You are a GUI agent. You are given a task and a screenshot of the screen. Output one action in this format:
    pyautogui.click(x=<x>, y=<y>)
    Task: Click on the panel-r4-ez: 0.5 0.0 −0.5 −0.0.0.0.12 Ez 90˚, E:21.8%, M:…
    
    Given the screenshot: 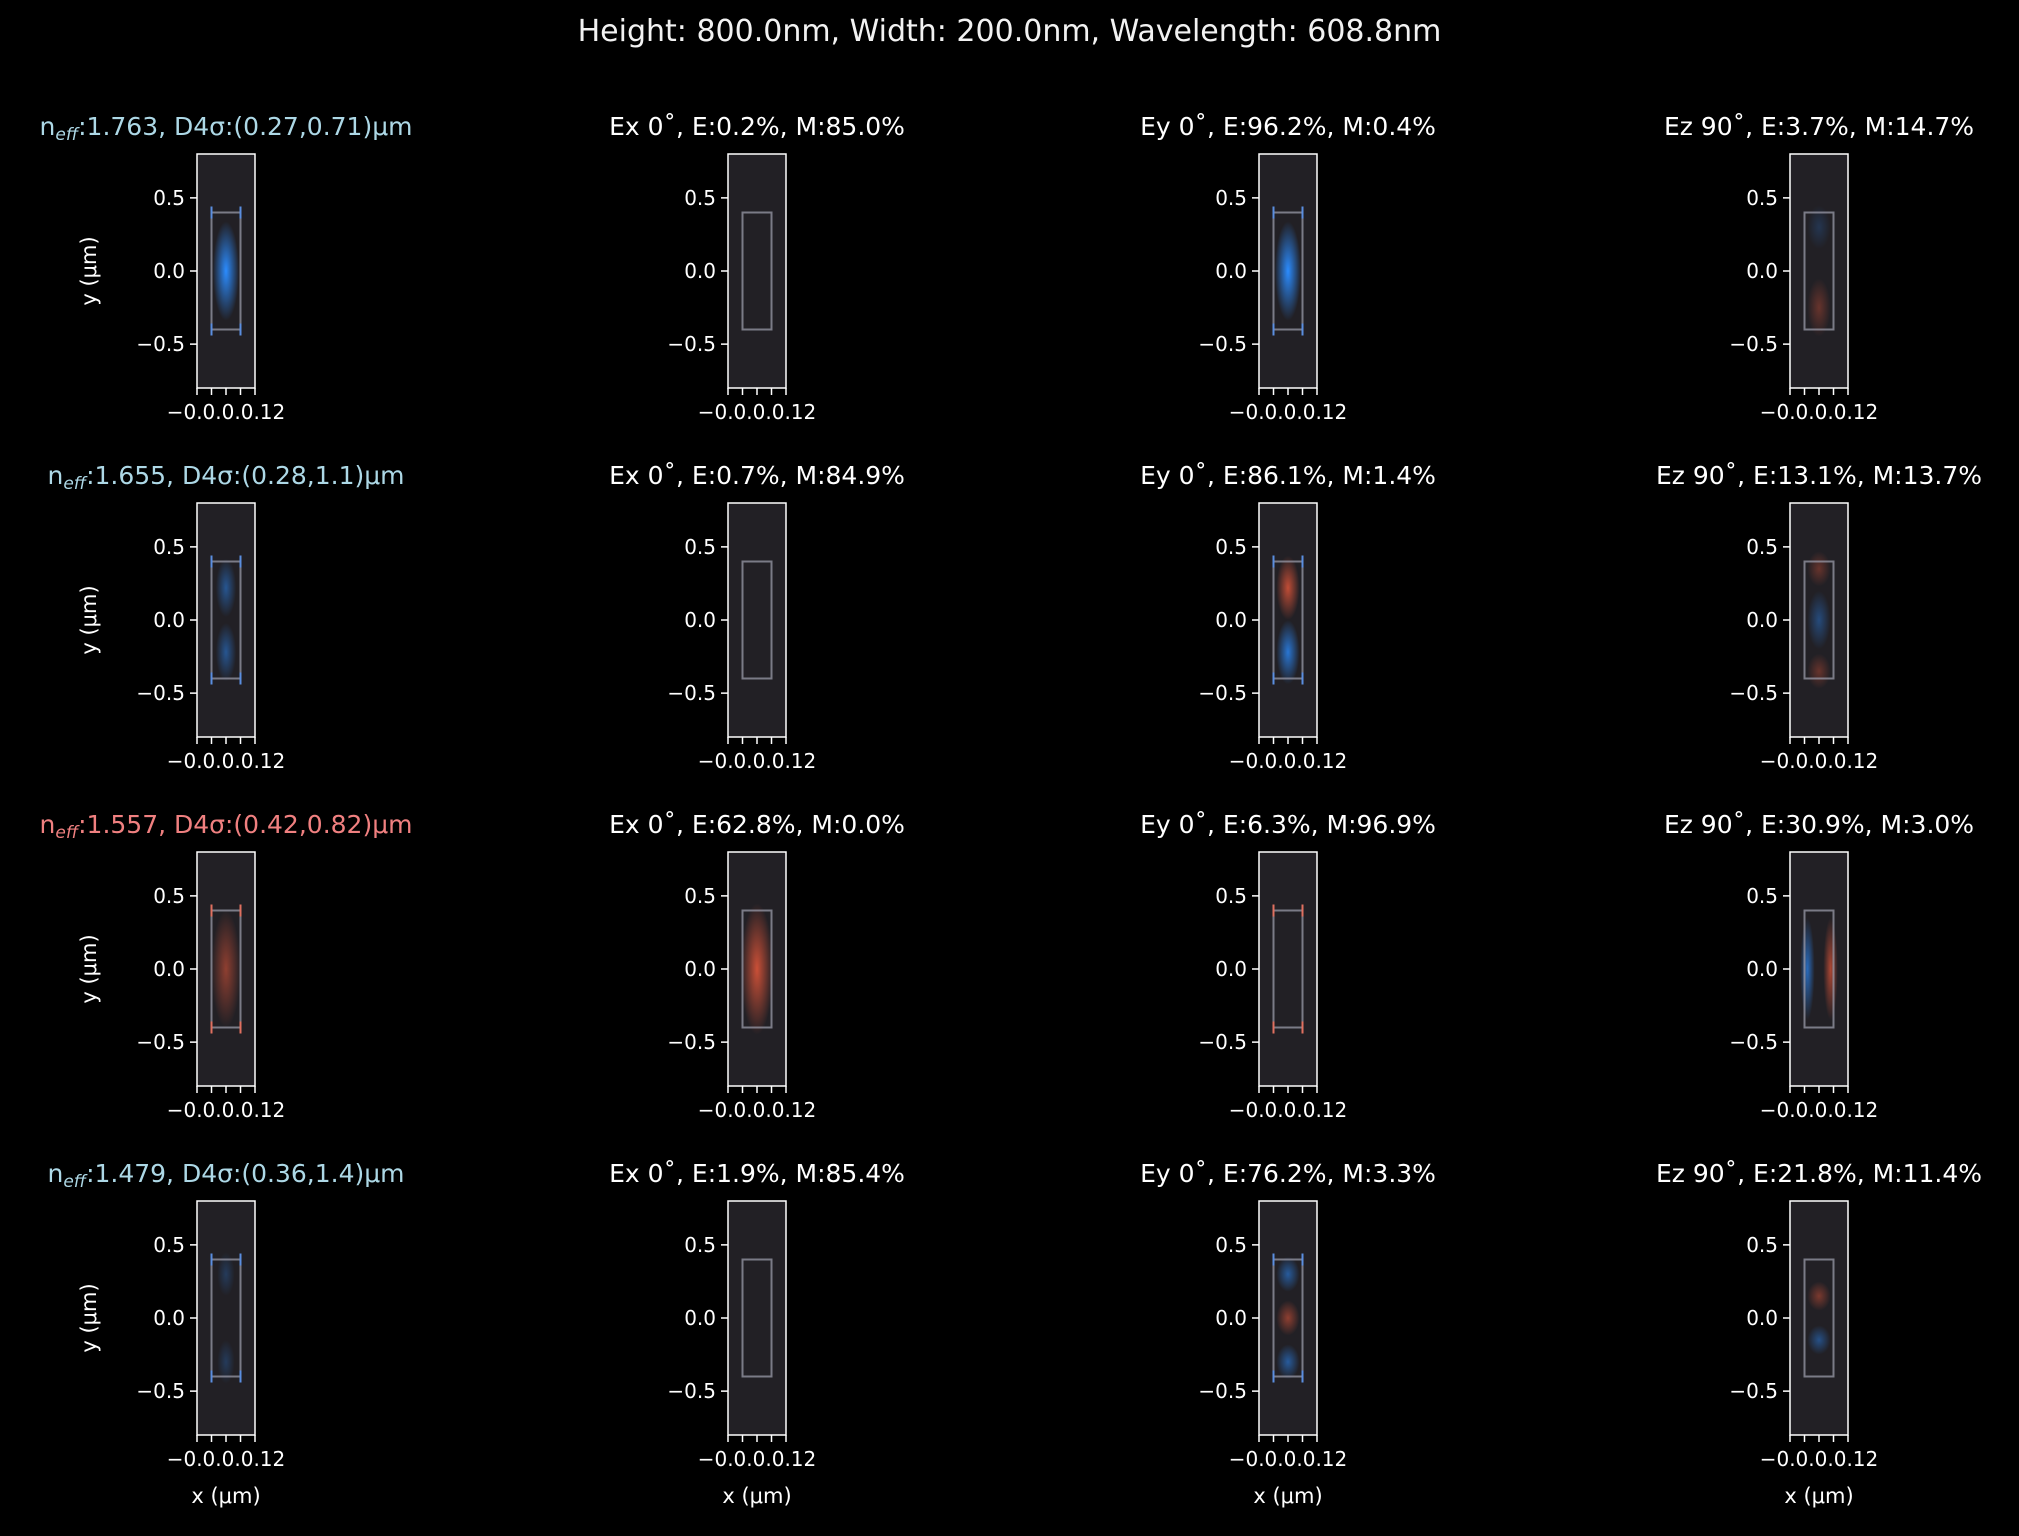 What is the action you would take?
    pyautogui.click(x=1819, y=1333)
    